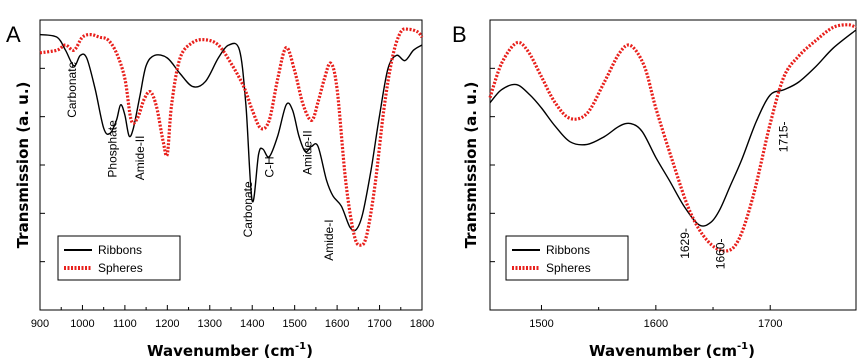 The width and height of the screenshot is (858, 364). I want to click on panel-b-legend: Ribbons Spheres, so click(567, 258).